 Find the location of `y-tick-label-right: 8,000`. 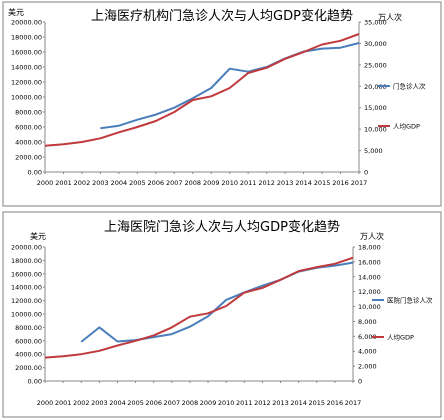

y-tick-label-right: 8,000 is located at coordinates (367, 322).